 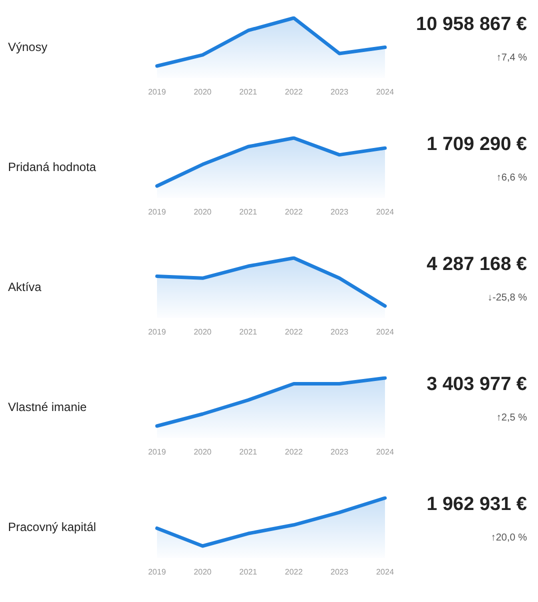 I want to click on text: ↑6,6 %, so click(x=512, y=178).